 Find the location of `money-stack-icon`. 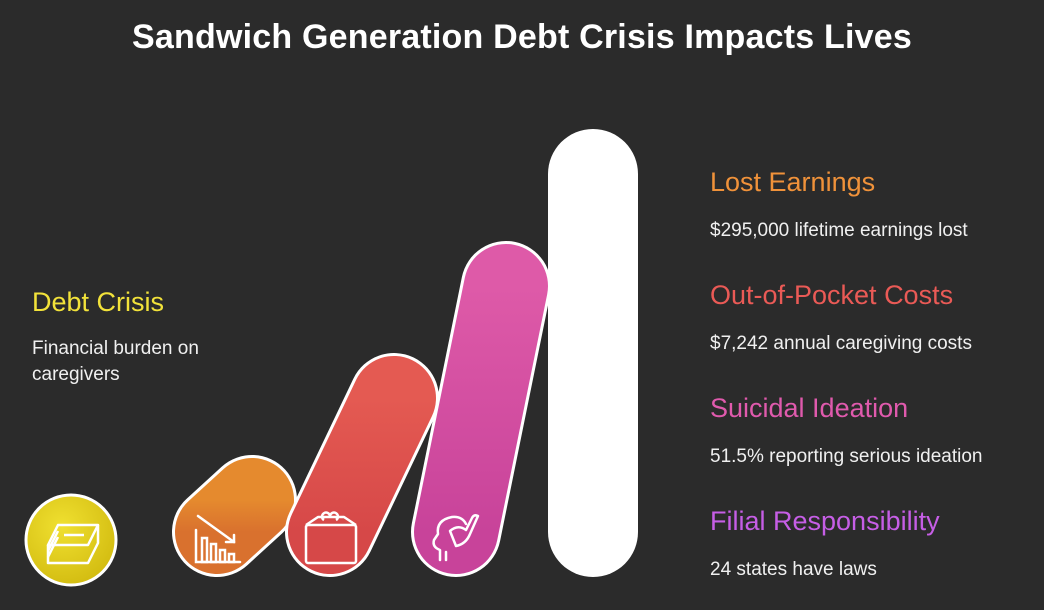

money-stack-icon is located at coordinates (73, 544).